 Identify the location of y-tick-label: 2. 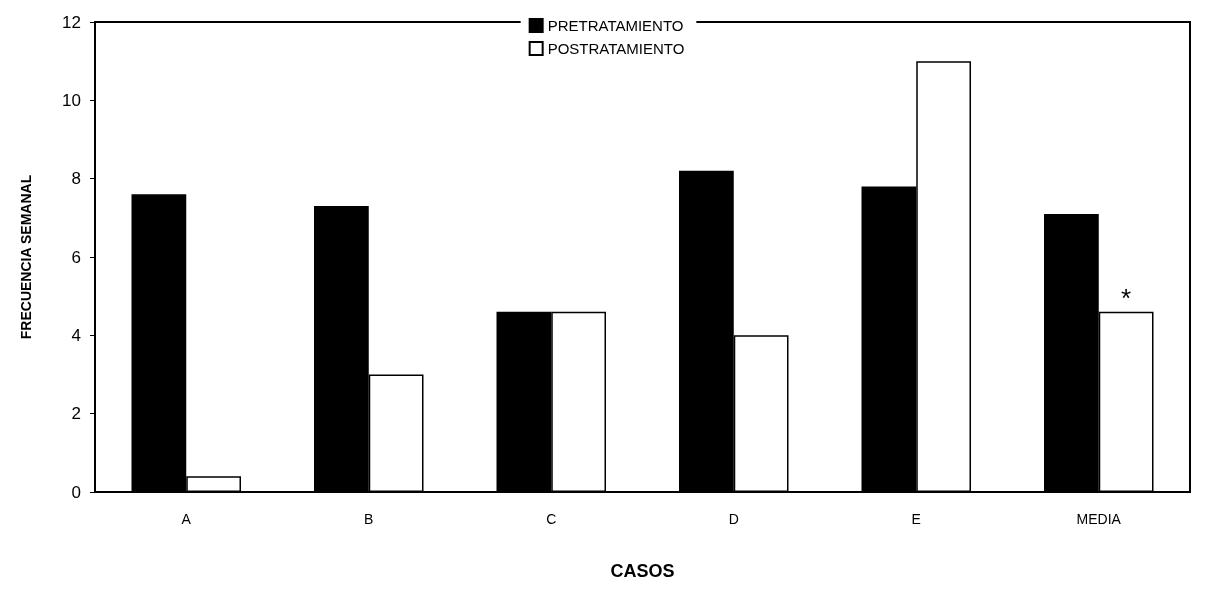
(76, 414).